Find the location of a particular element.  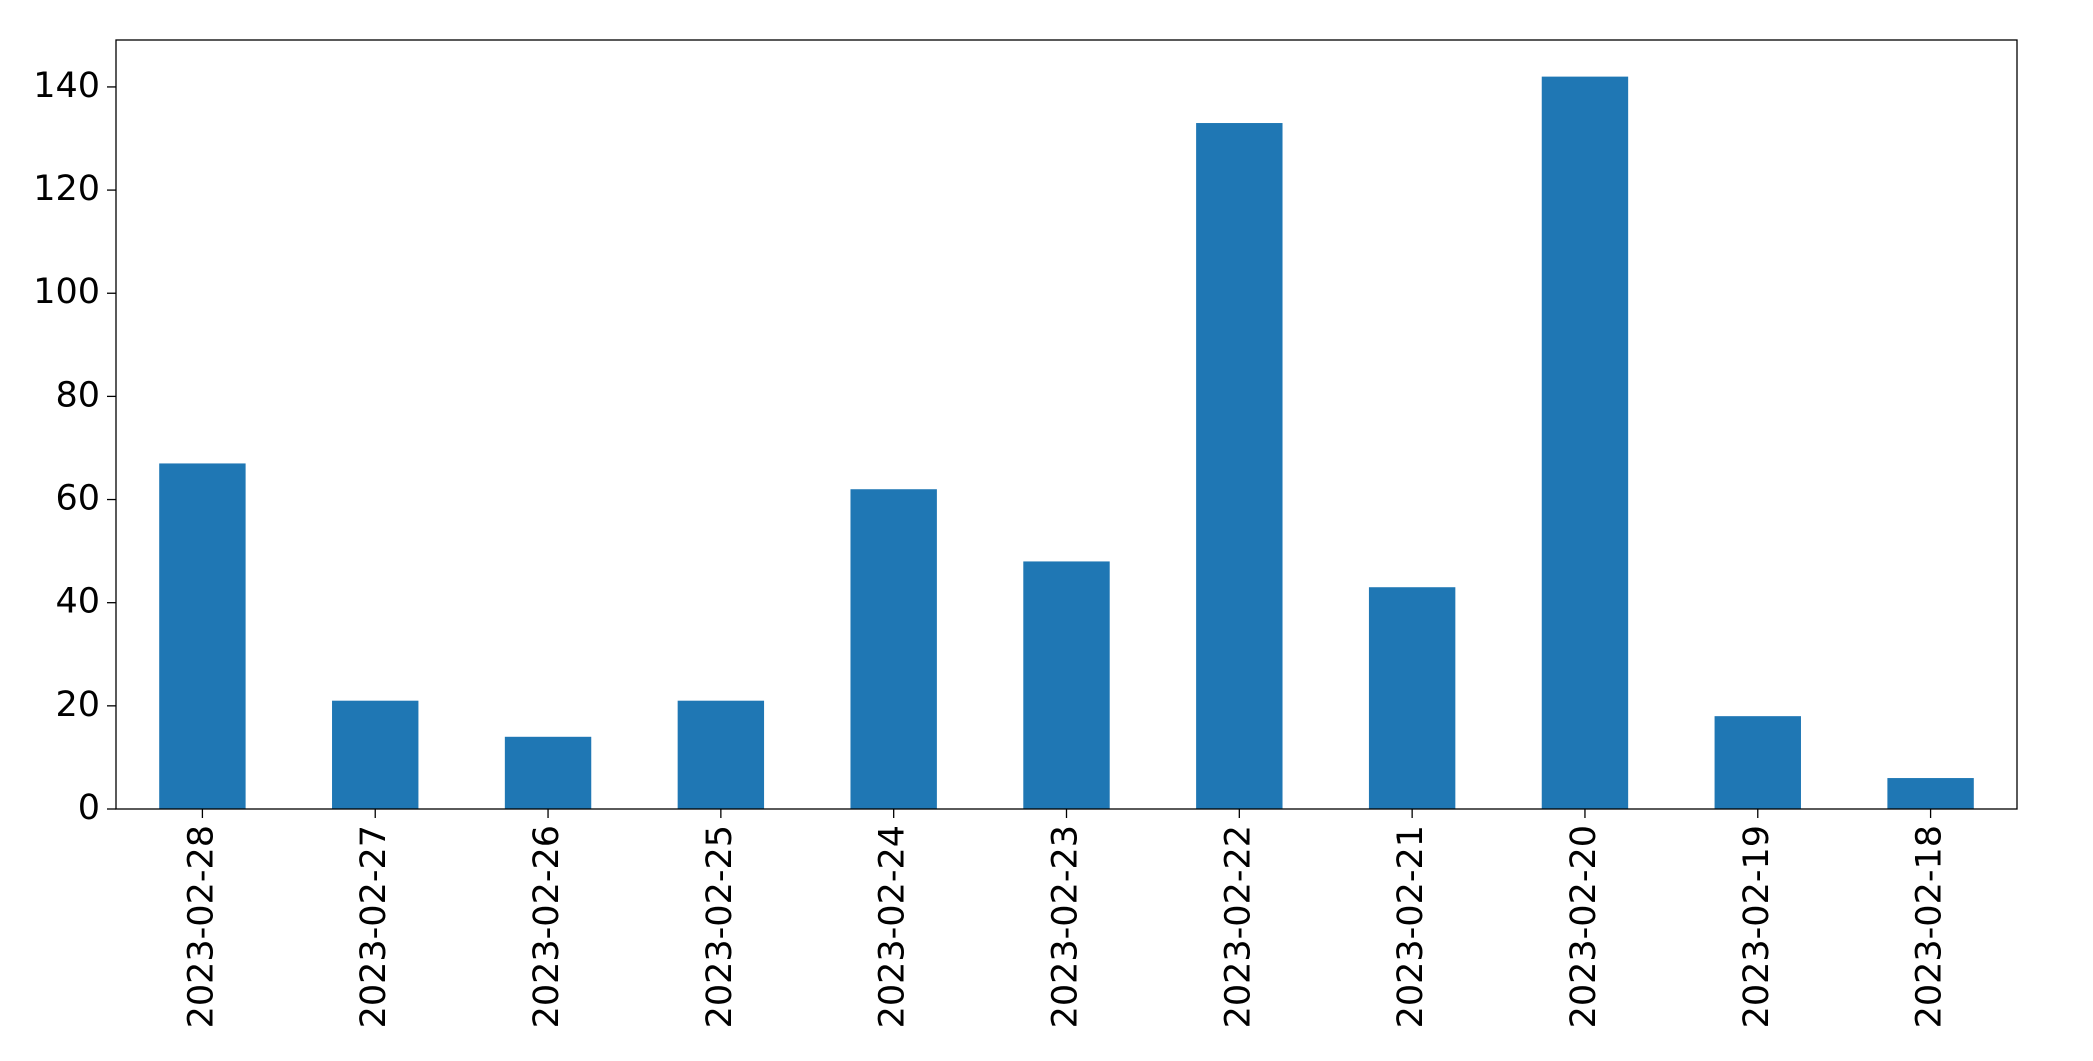

y-tick-label: 100 is located at coordinates (66, 292).